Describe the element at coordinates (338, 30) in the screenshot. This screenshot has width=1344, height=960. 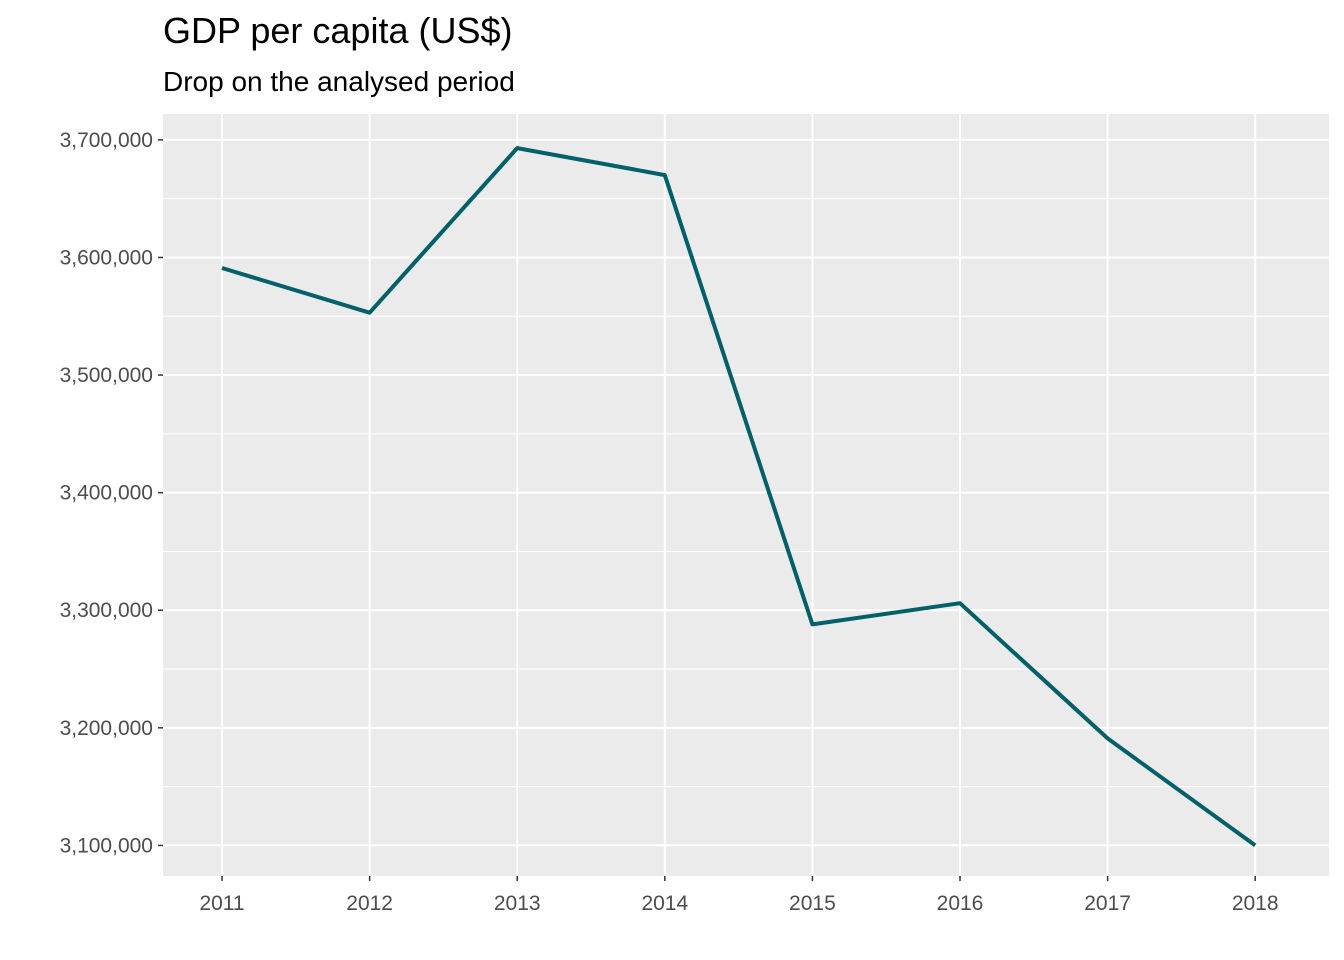
I see `chart-title: GDP per capita (US$)` at that location.